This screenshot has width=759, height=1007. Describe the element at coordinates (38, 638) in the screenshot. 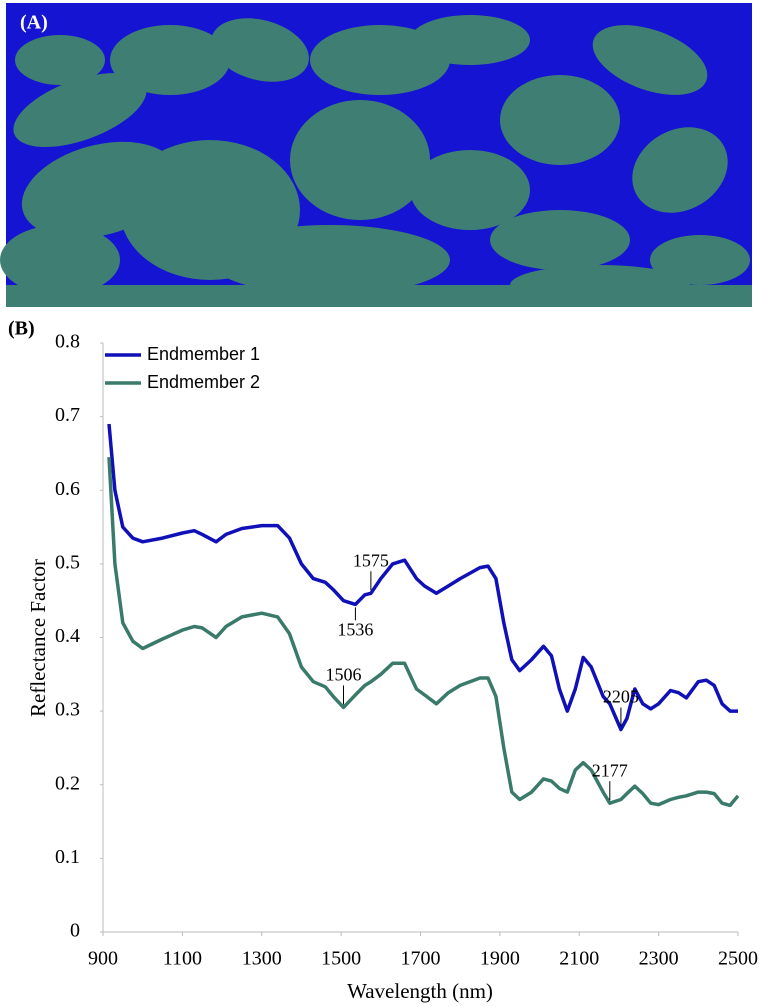

I see `y-axis-title: Reflectance Factor` at that location.